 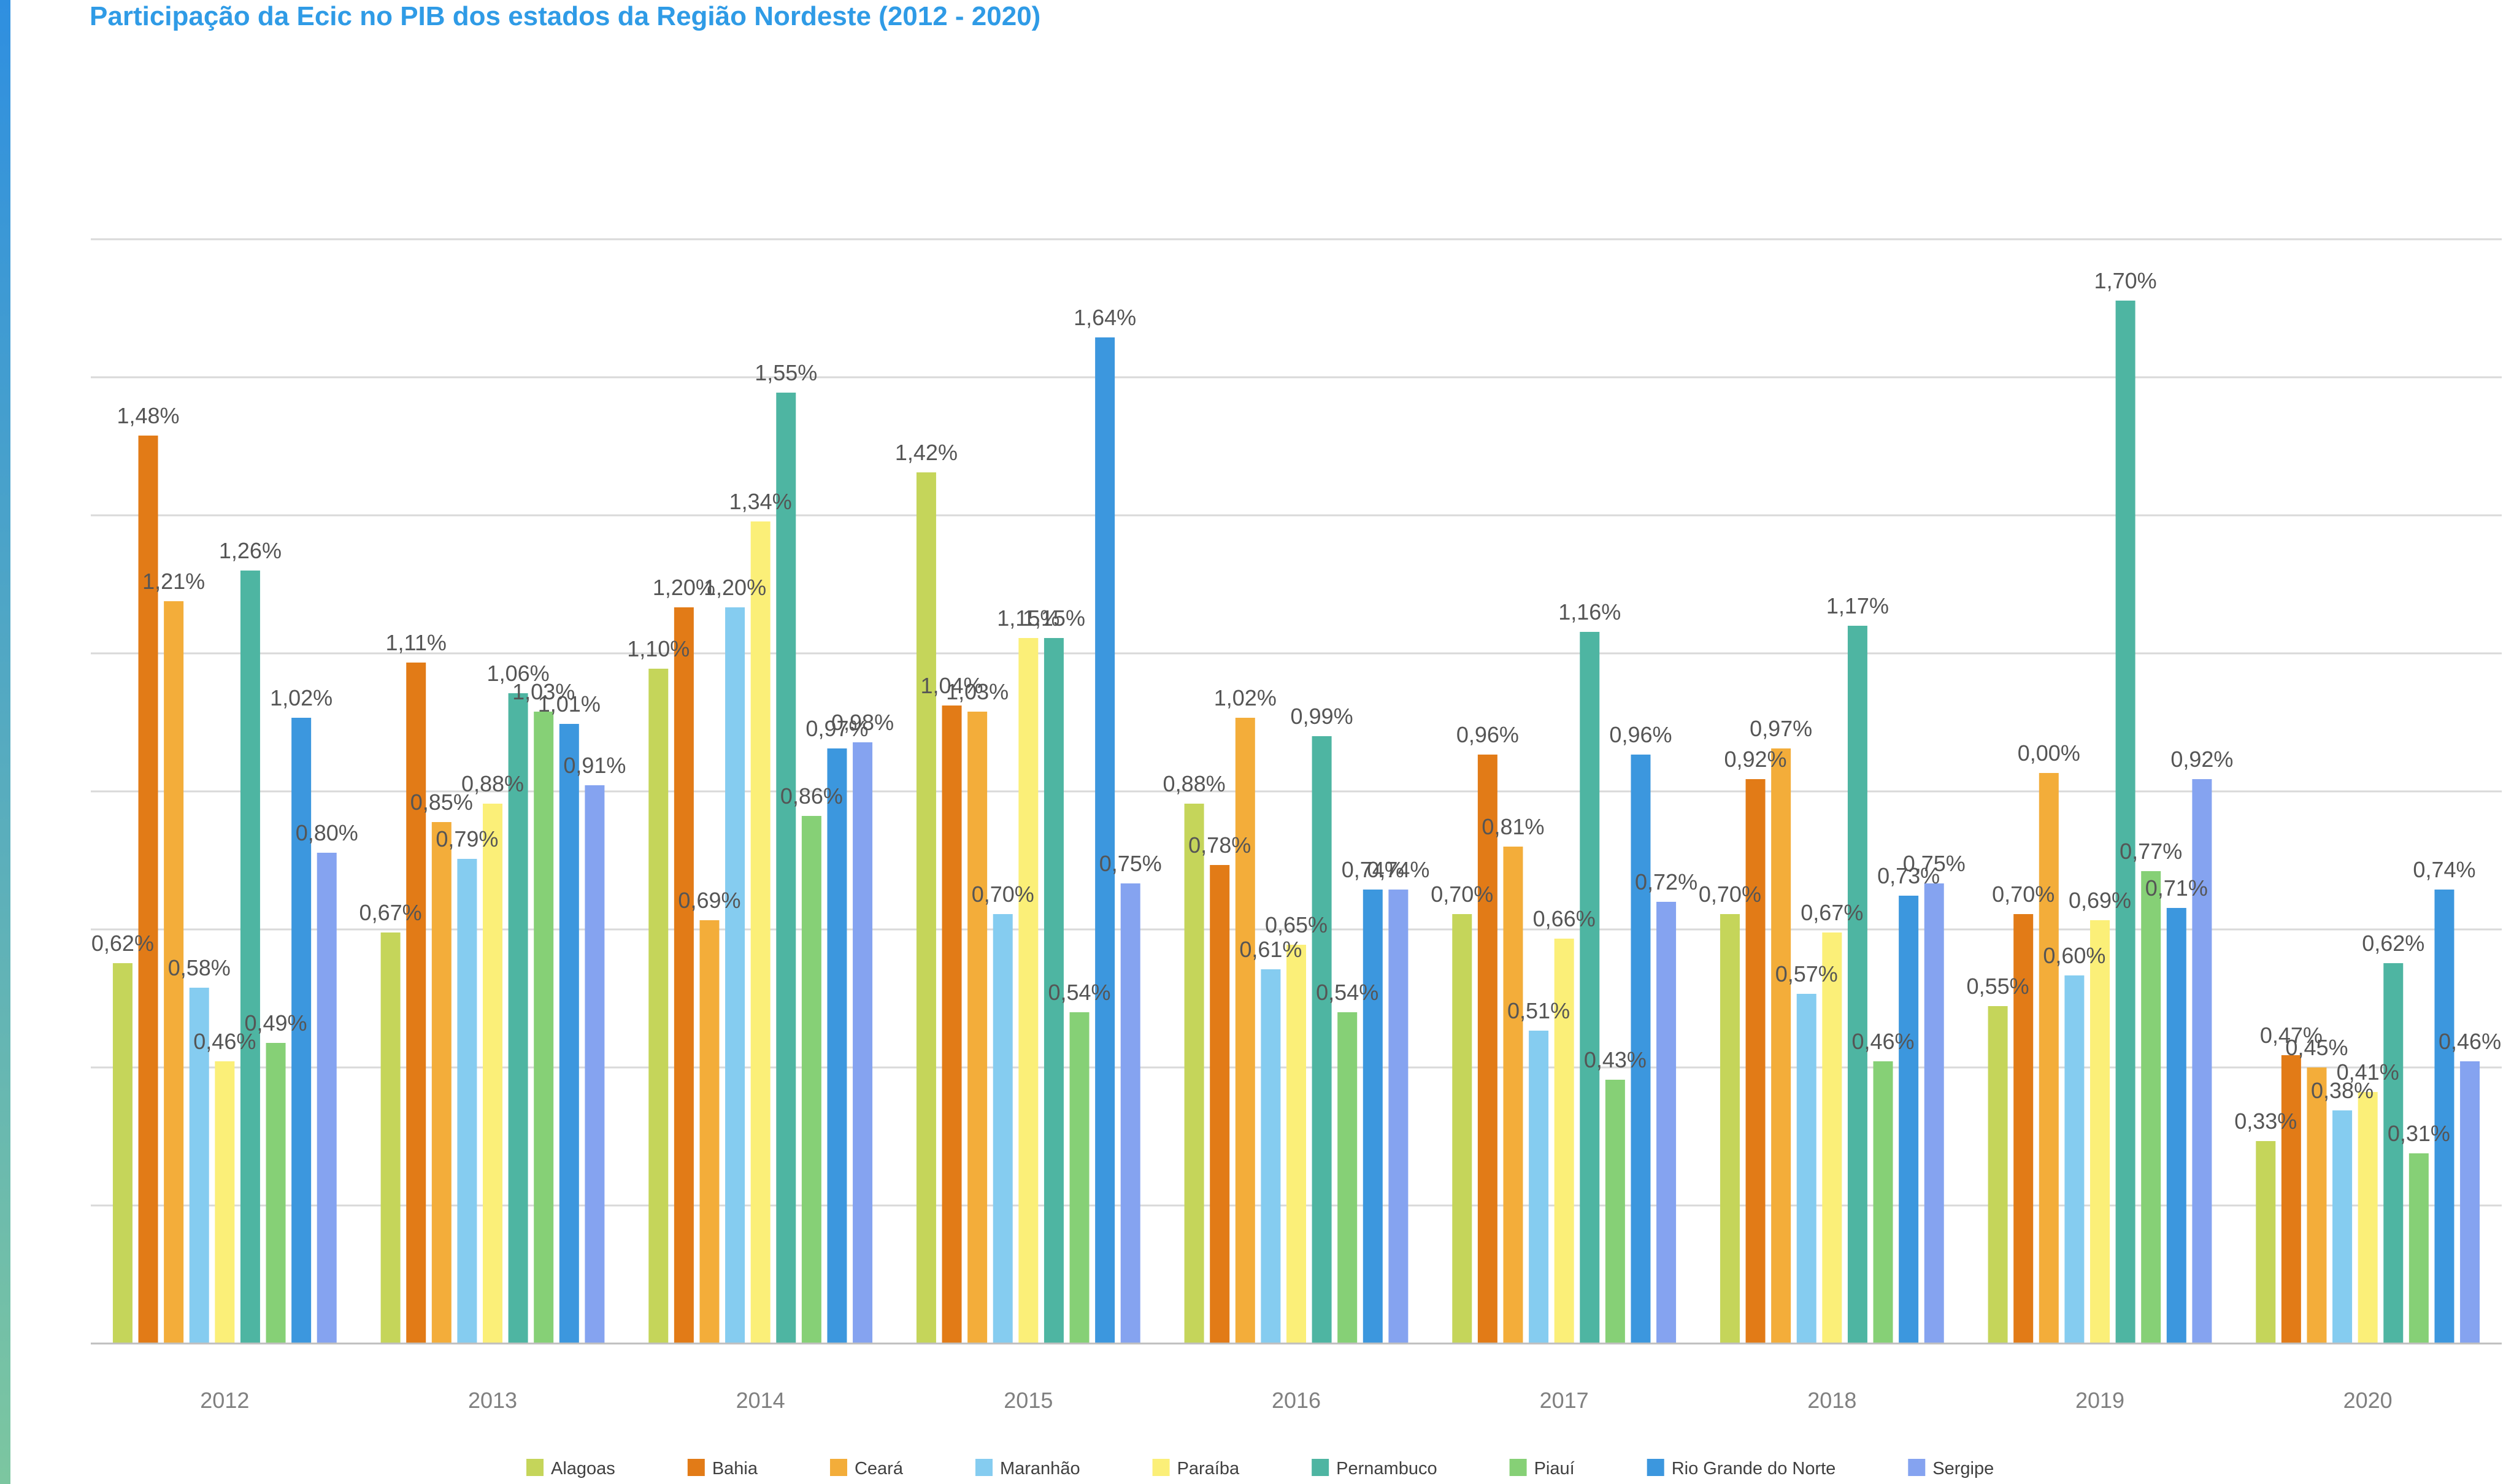 What do you see at coordinates (2368, 1218) in the screenshot?
I see `bar-paraiba-2020` at bounding box center [2368, 1218].